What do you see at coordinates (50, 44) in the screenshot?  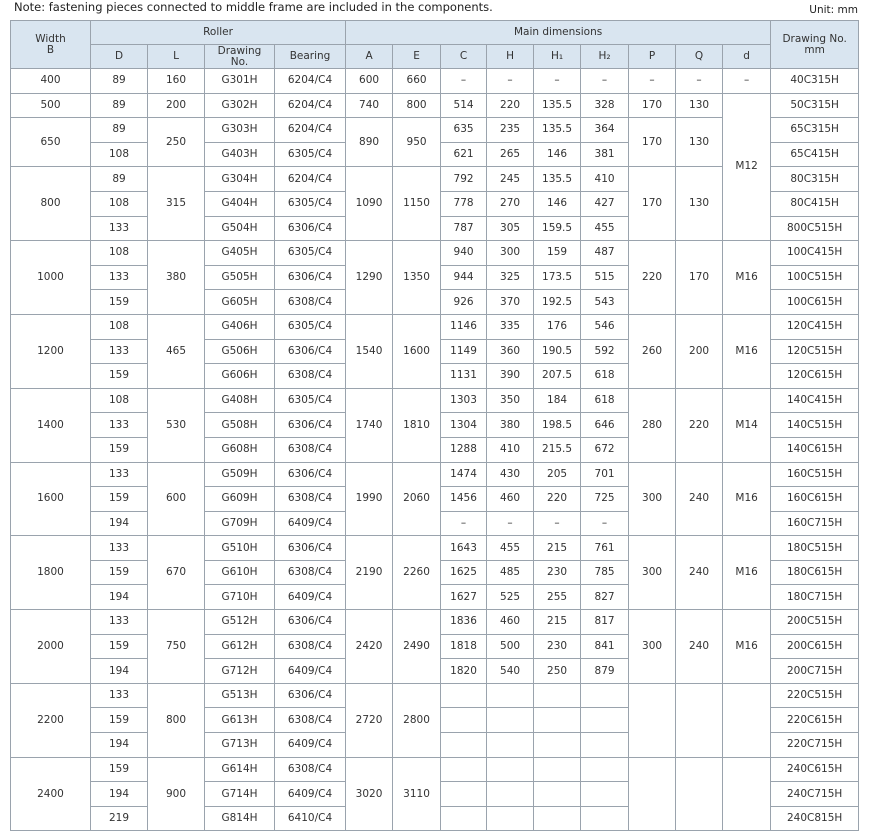 I see `header-cell: Width B` at bounding box center [50, 44].